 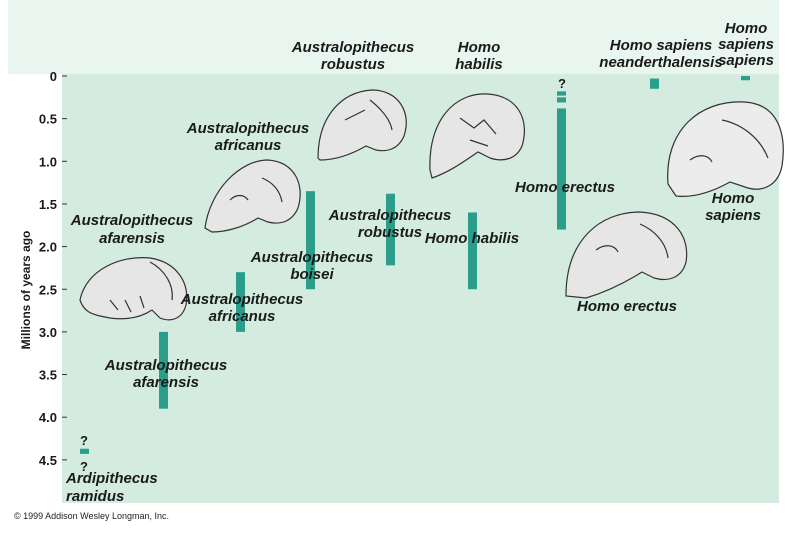 What do you see at coordinates (48, 375) in the screenshot?
I see `y-tick-label: 3.5` at bounding box center [48, 375].